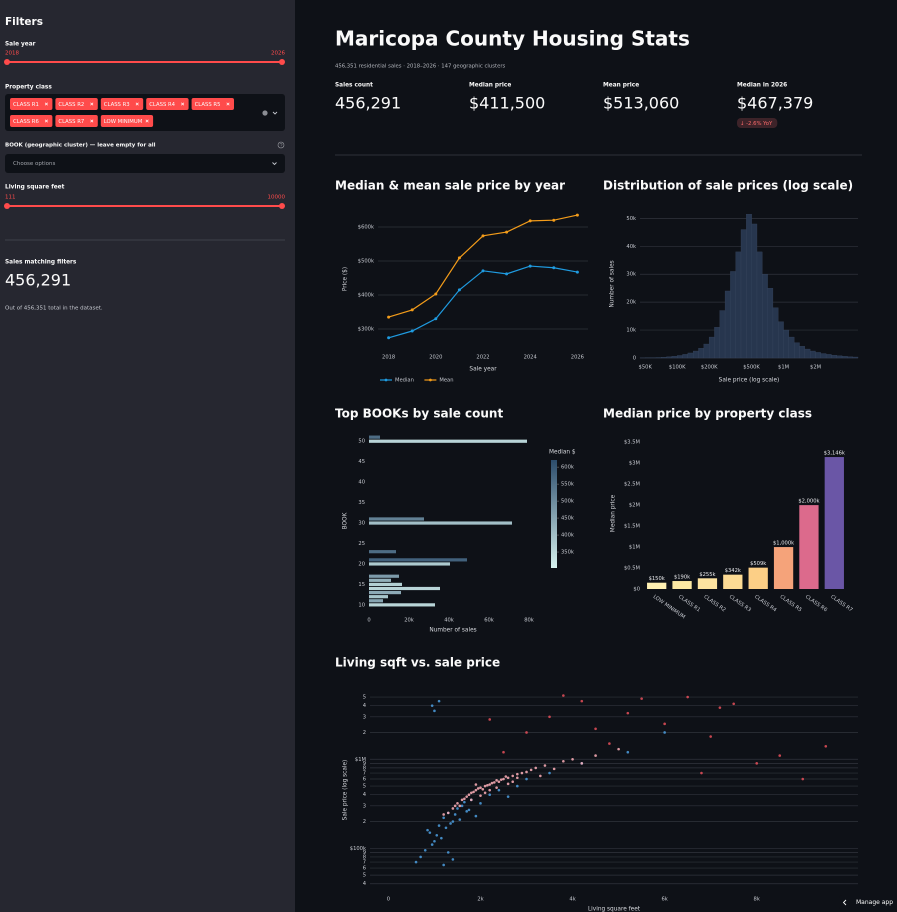  Describe the element at coordinates (430, 380) in the screenshot. I see `legend-swatch-dot` at that location.